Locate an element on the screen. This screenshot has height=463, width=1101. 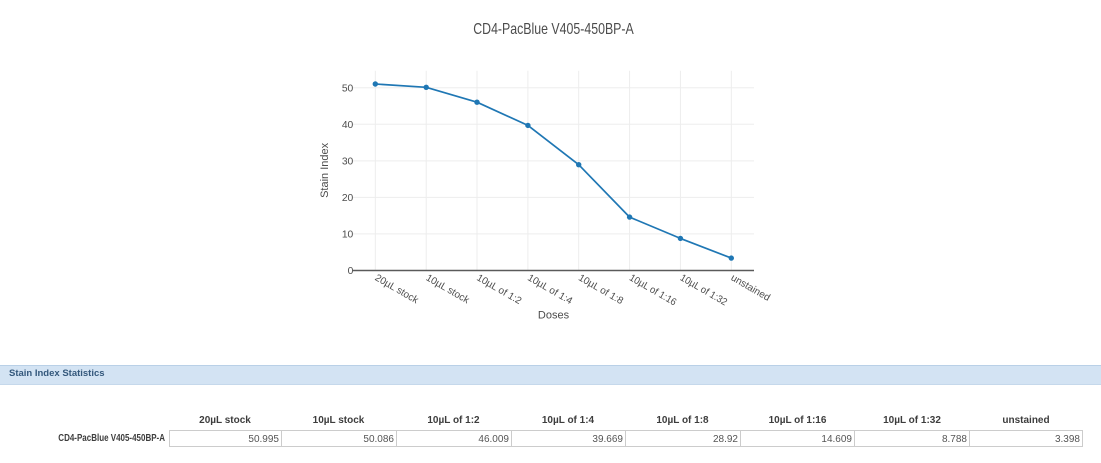
svg-text: unstained is located at coordinates (750, 288).